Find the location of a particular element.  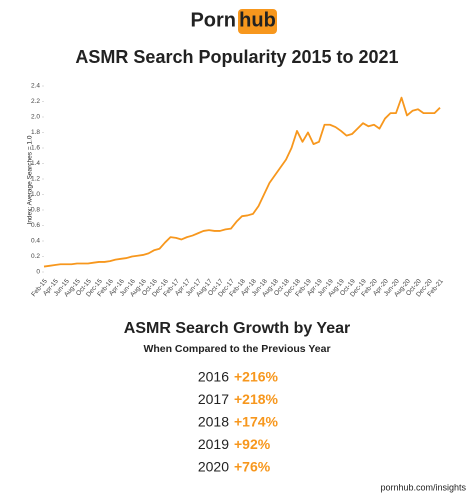

y-tick-label: 1.4 is located at coordinates (35, 163).